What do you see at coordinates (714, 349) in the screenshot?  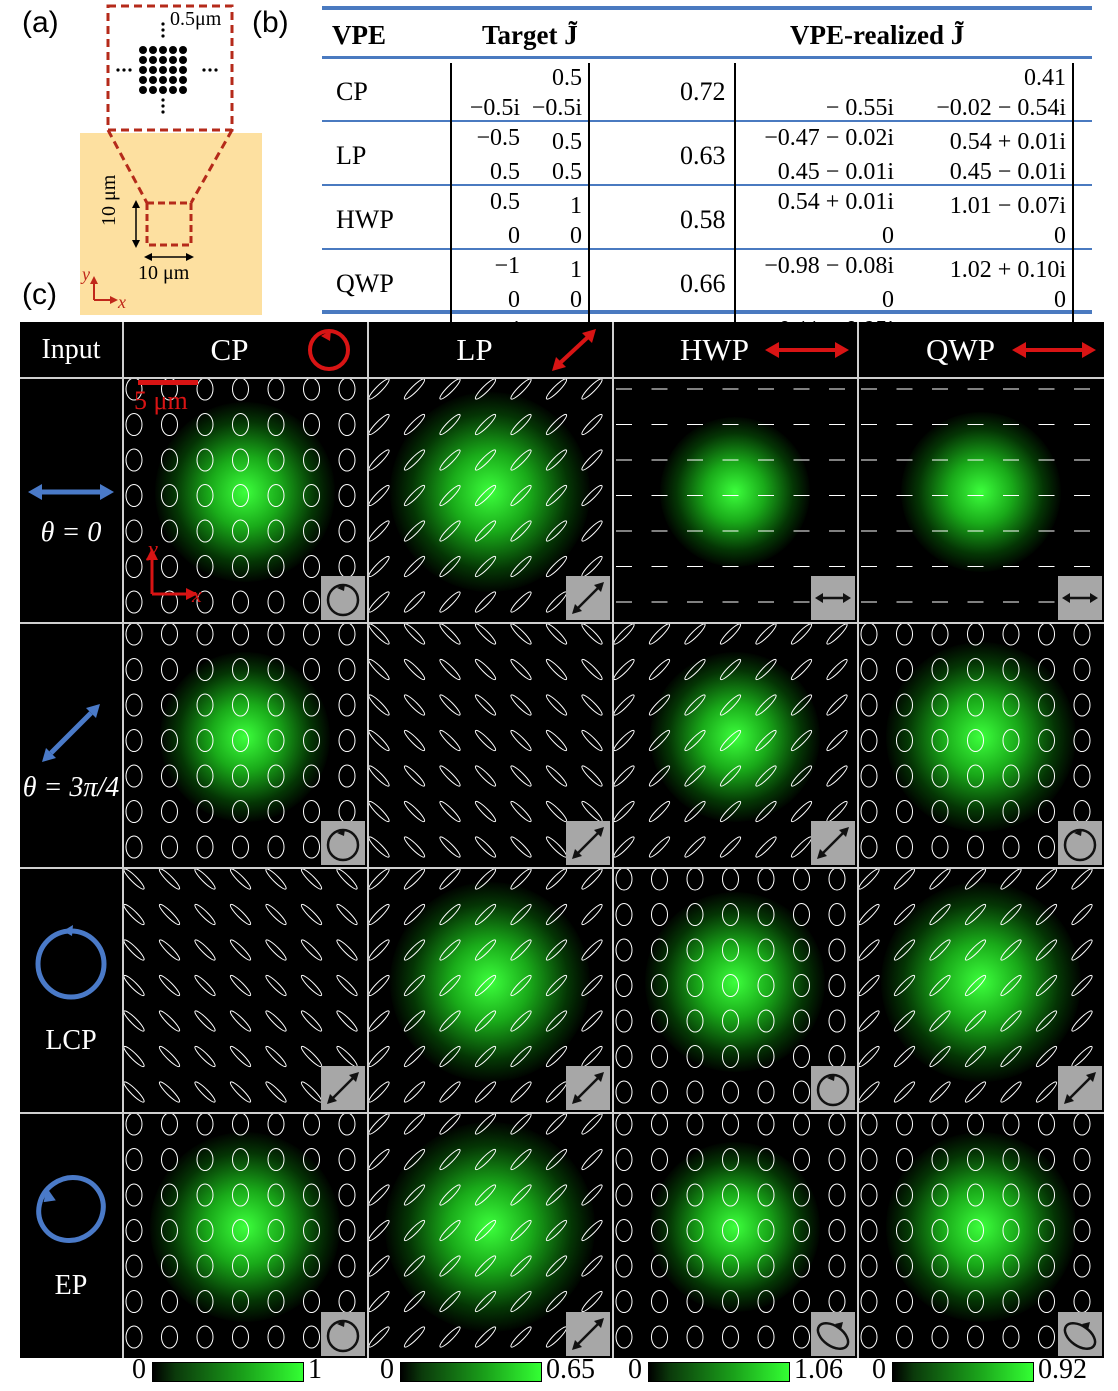 I see `column-label: HWP` at bounding box center [714, 349].